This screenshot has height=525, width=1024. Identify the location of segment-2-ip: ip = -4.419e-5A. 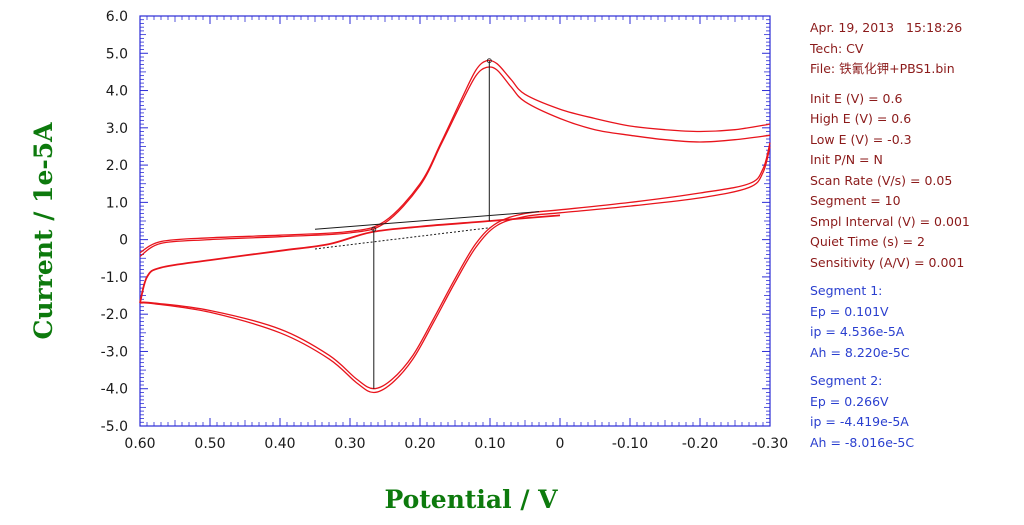
(859, 421).